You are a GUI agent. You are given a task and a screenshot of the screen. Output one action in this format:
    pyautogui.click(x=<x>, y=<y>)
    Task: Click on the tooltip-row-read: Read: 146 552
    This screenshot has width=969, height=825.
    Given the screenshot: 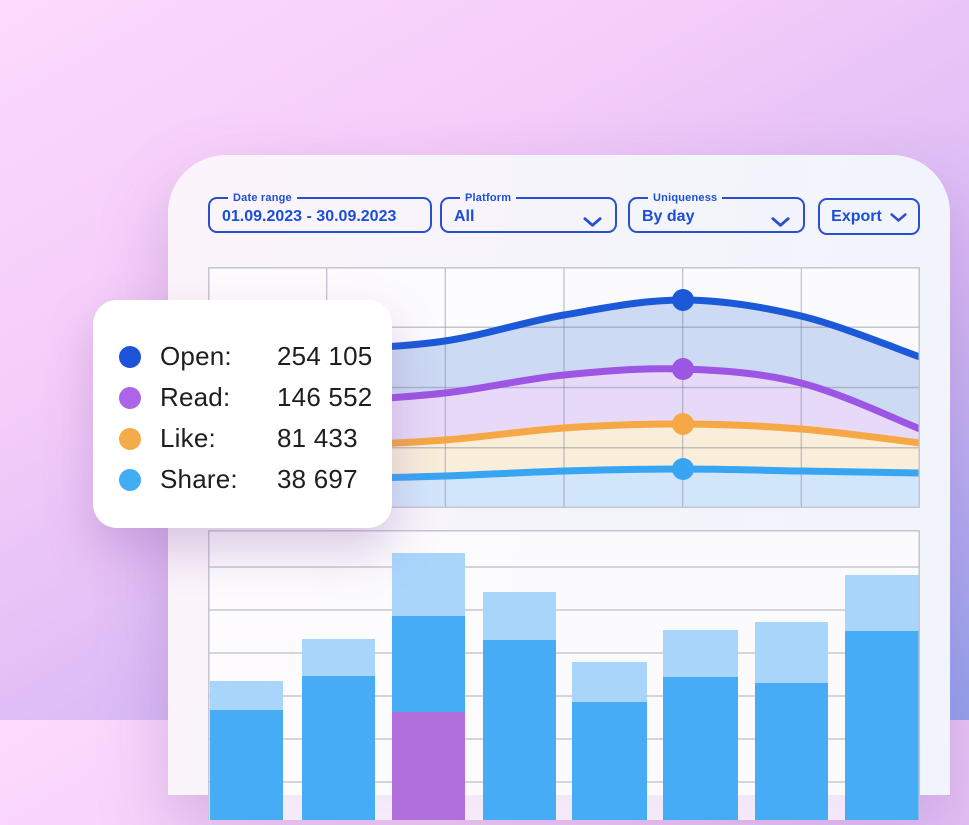 What is the action you would take?
    pyautogui.click(x=255, y=397)
    